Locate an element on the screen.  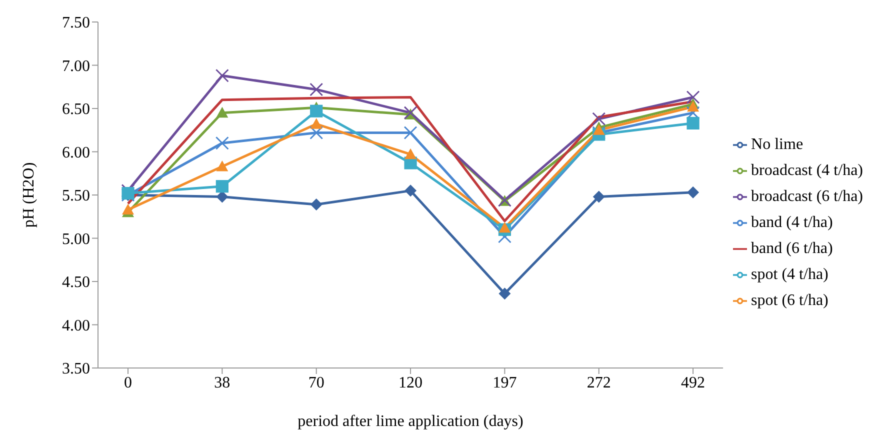
y-tick-label: 7.50 is located at coordinates (76, 23).